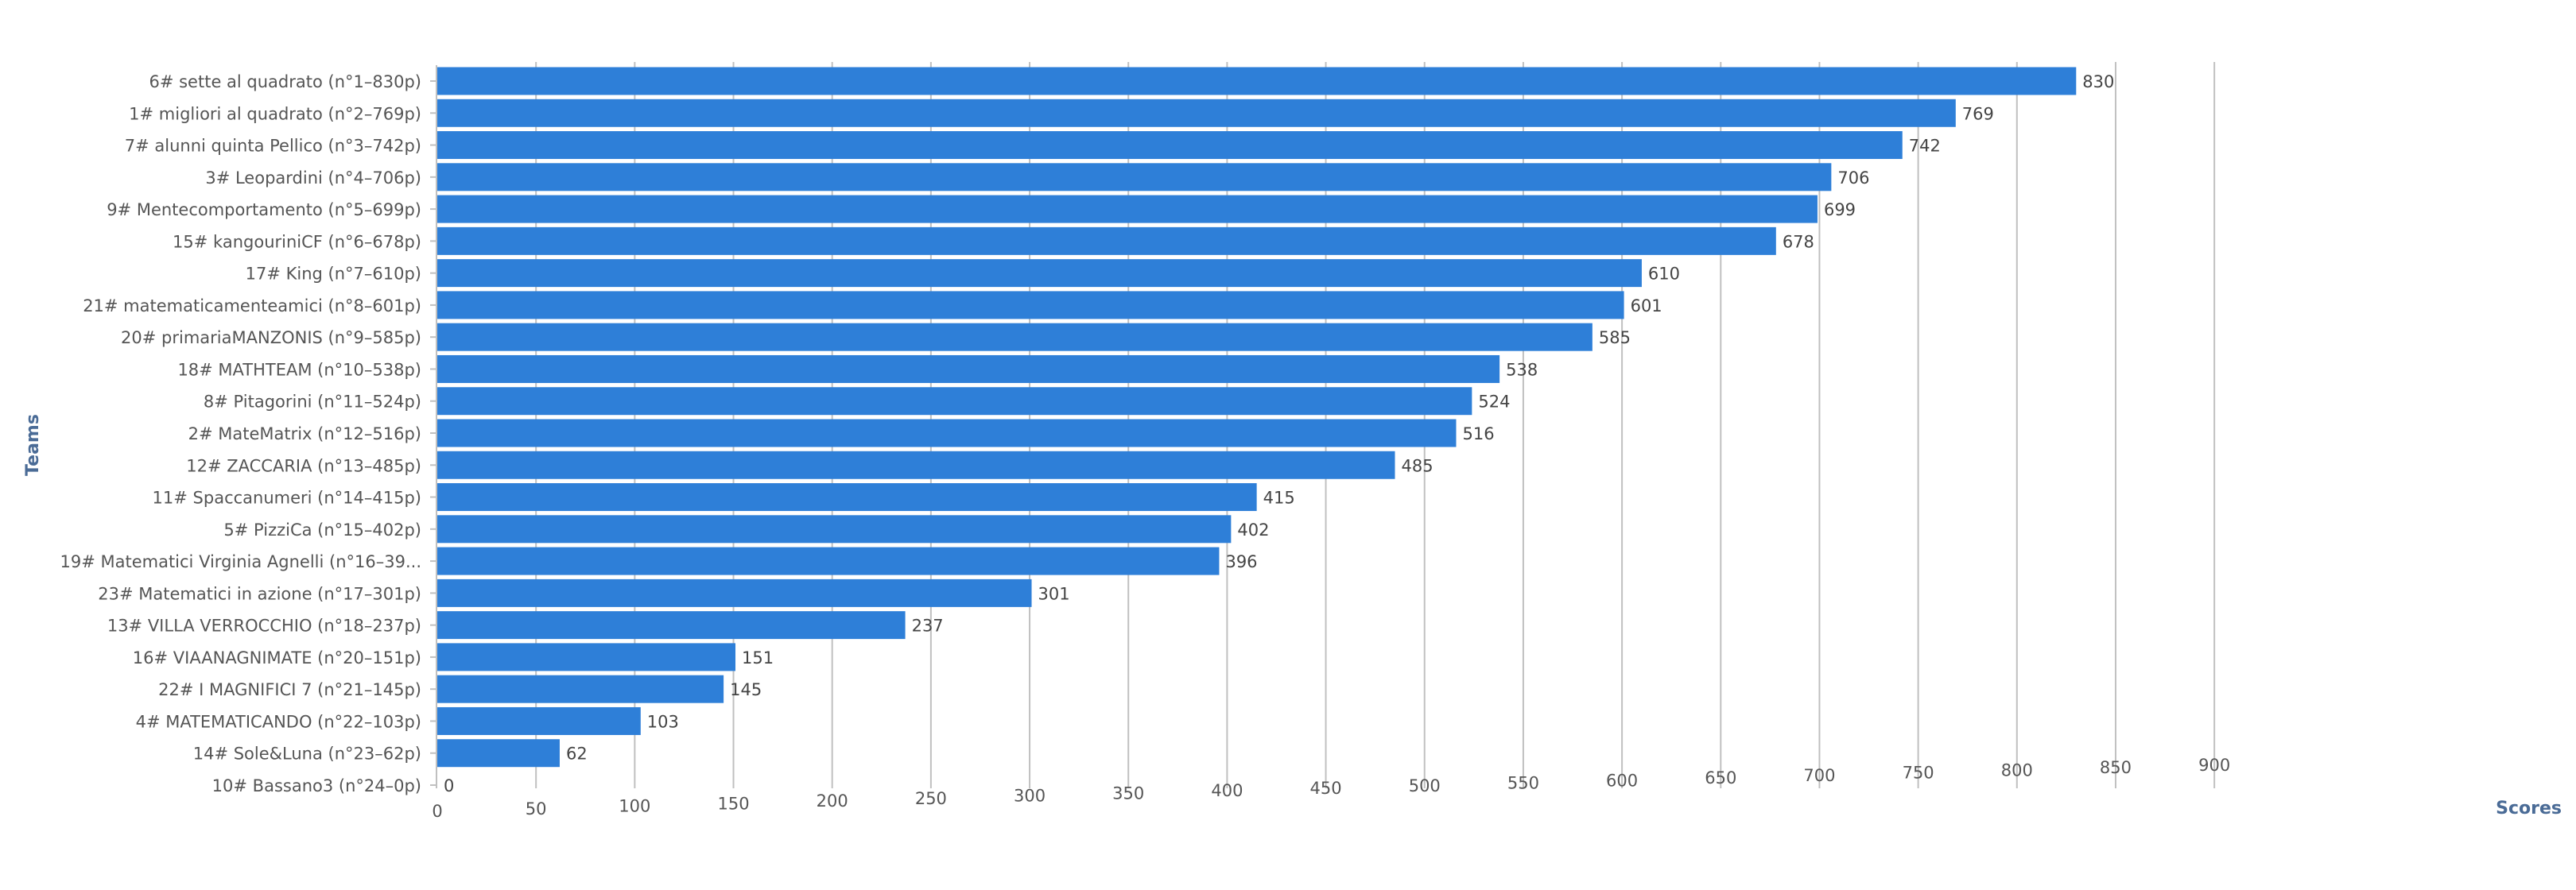  What do you see at coordinates (1494, 402) in the screenshot?
I see `bar-value-label-11: 524` at bounding box center [1494, 402].